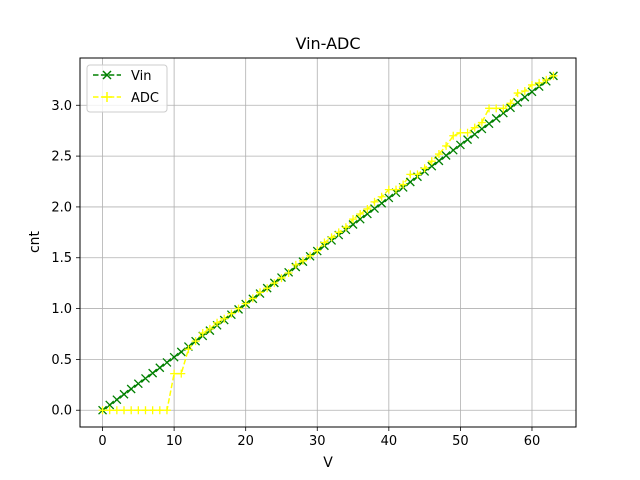 The image size is (640, 480). What do you see at coordinates (328, 463) in the screenshot?
I see `x-axis-label: V` at bounding box center [328, 463].